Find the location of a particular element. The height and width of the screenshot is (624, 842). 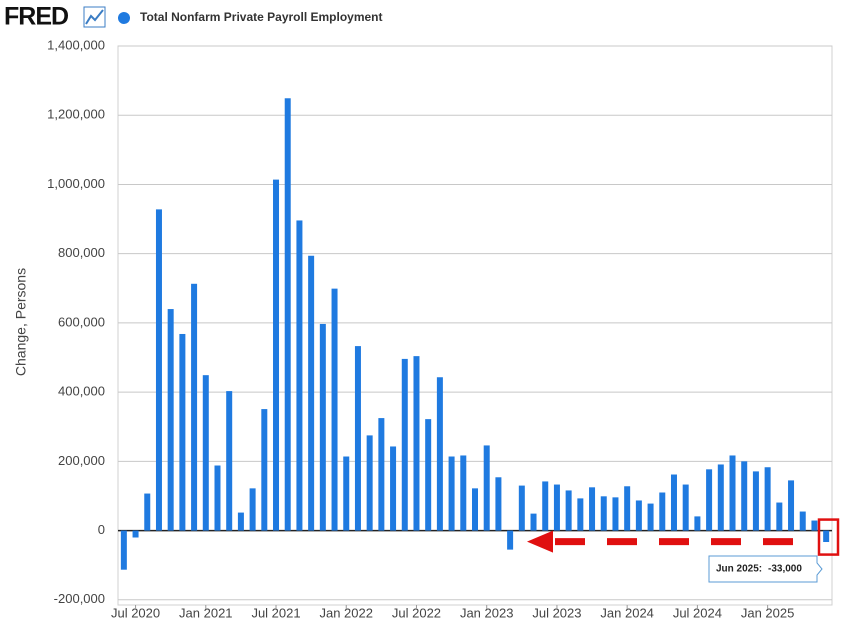

logo: FRED is located at coordinates (36, 17).